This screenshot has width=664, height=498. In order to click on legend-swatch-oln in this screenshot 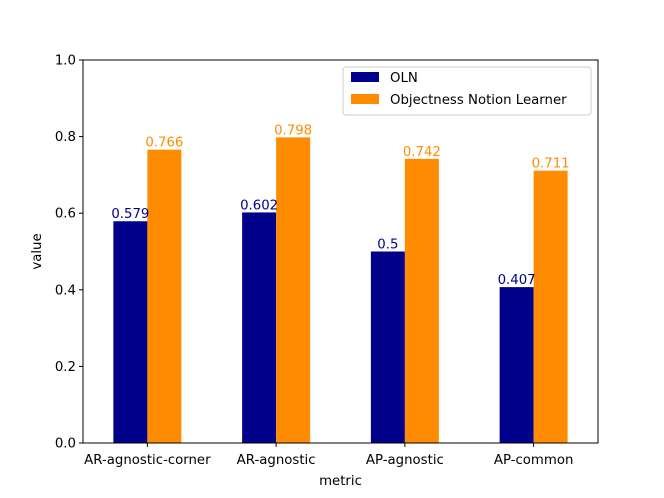, I will do `click(365, 77)`.